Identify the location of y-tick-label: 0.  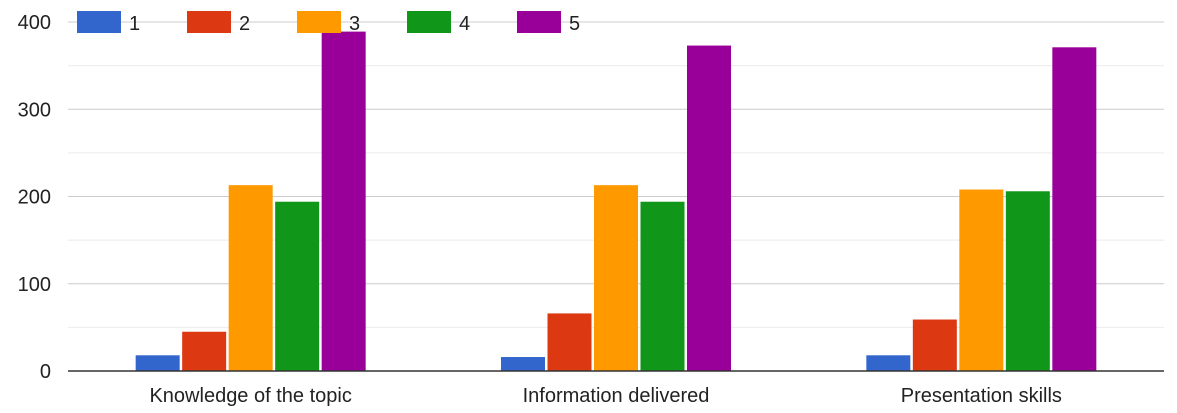
(45, 372).